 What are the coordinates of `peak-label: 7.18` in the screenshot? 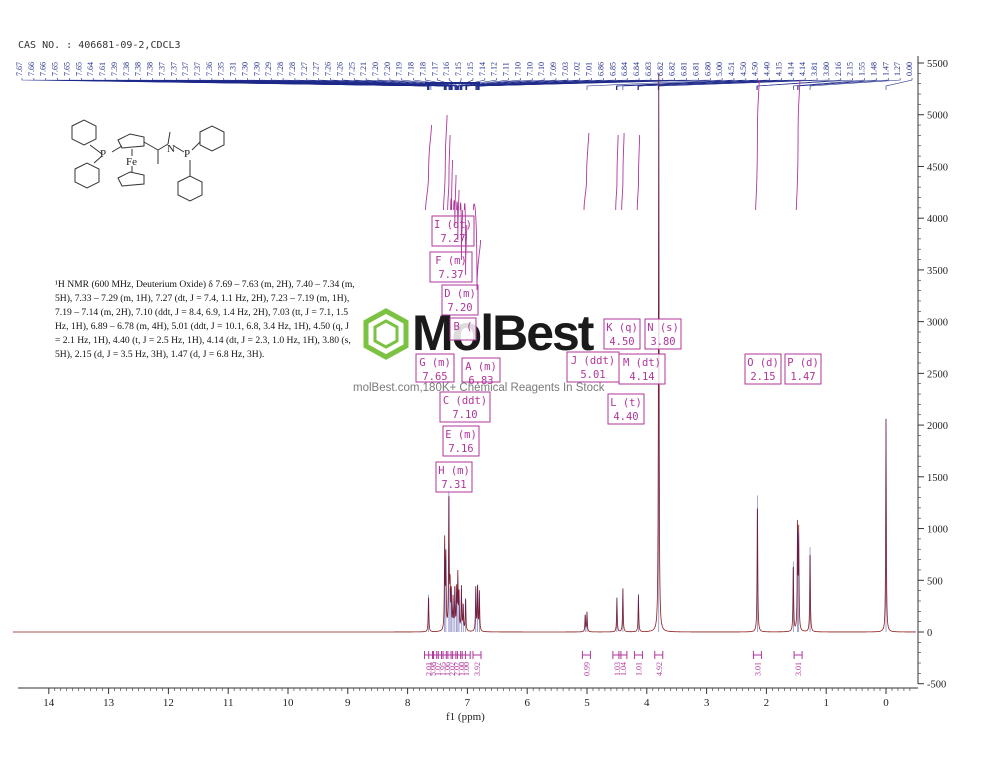 It's located at (411, 69).